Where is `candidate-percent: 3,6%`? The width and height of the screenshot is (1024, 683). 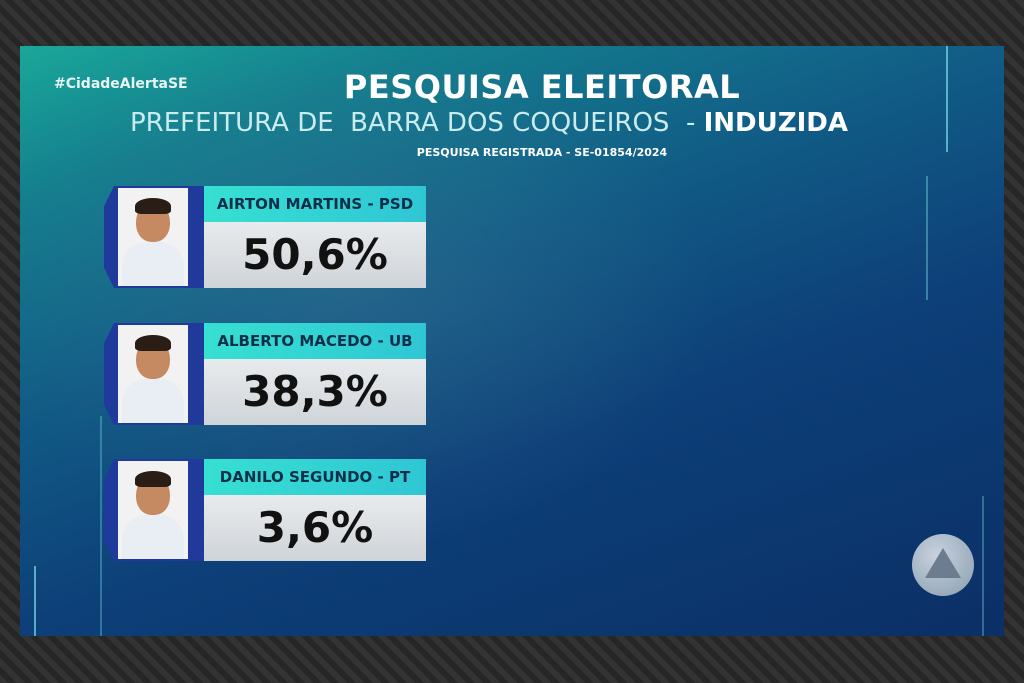
candidate-percent: 3,6% is located at coordinates (315, 528).